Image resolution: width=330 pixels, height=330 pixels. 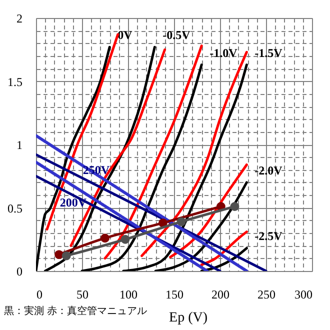 I want to click on series-label: -0.5V, so click(x=176, y=35).